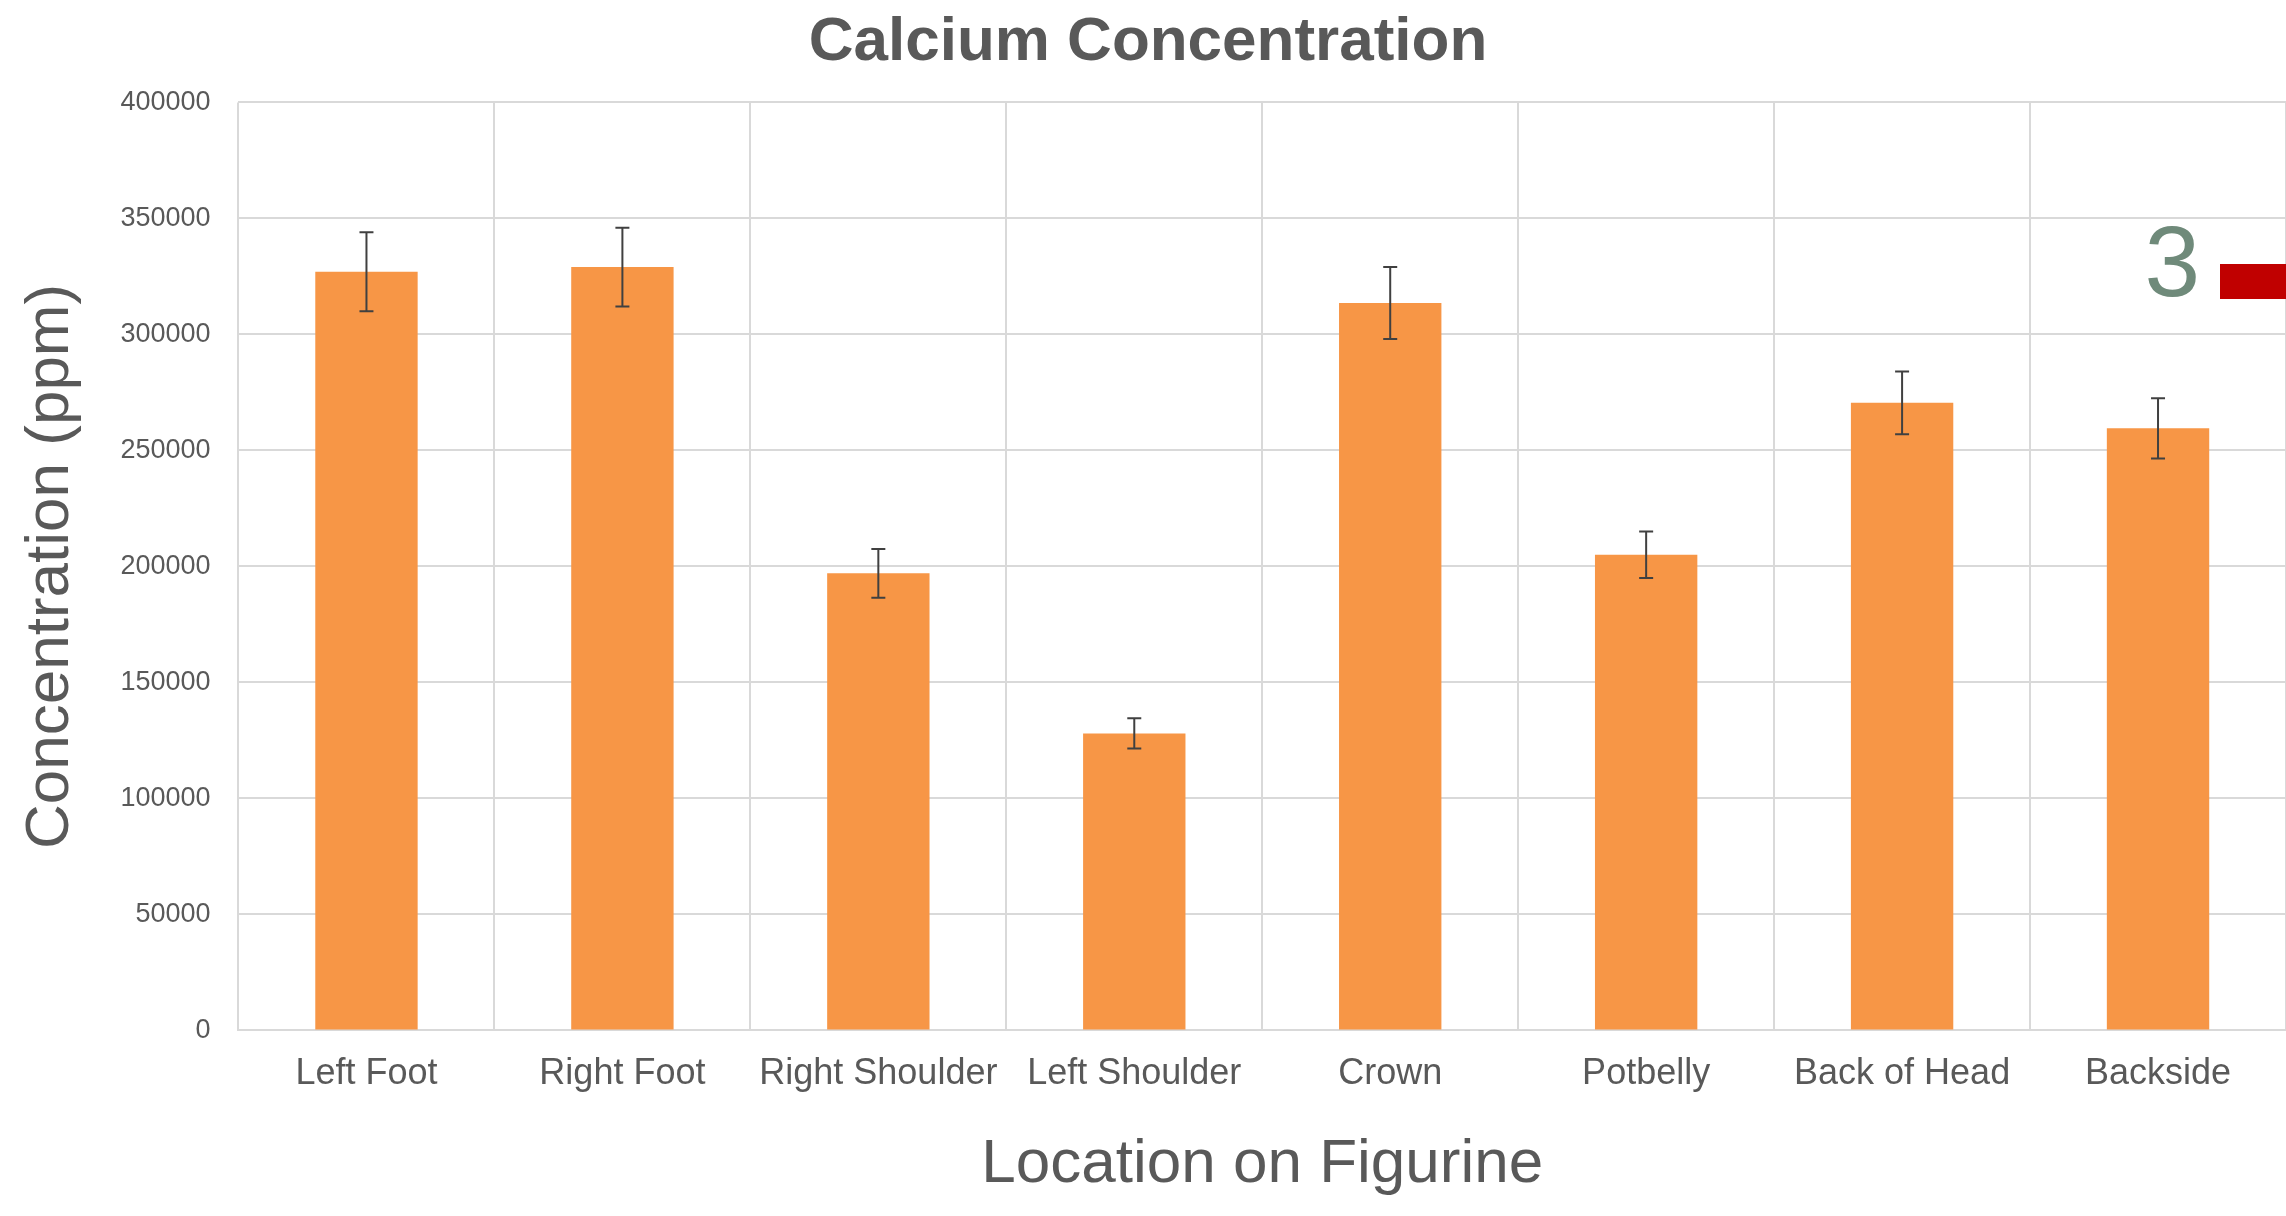 Image resolution: width=2286 pixels, height=1216 pixels. Describe the element at coordinates (165, 100) in the screenshot. I see `y-tick-label: 400000` at that location.